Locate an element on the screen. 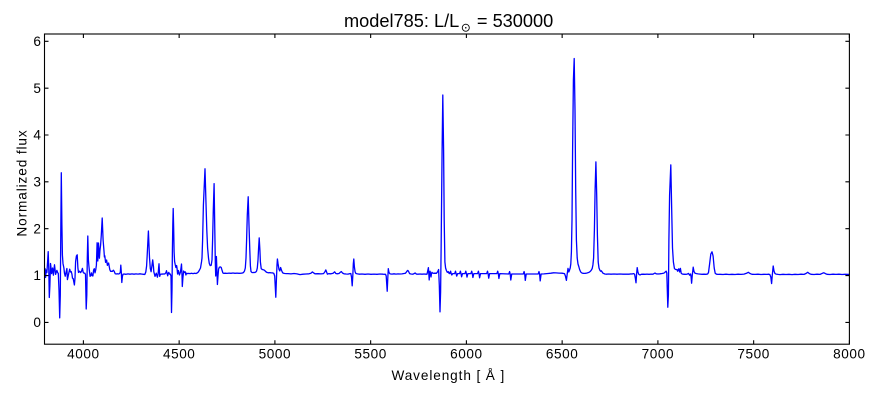 The height and width of the screenshot is (405, 880). svg-text: 4 is located at coordinates (37, 135).